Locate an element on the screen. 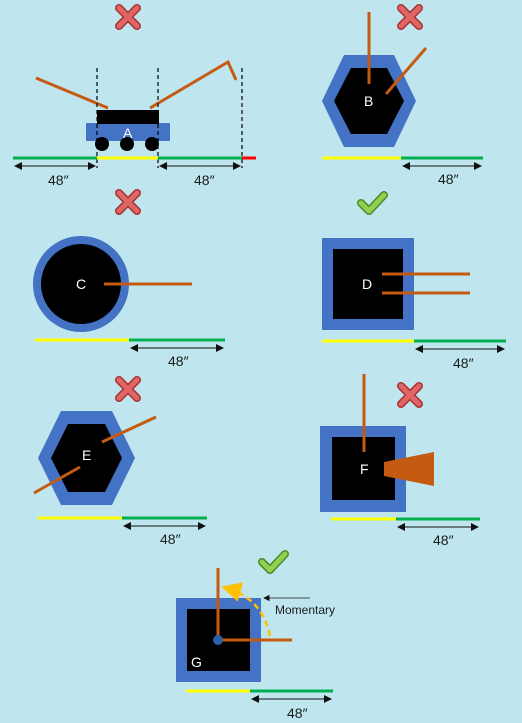 This screenshot has width=522, height=723. equipment-label: B is located at coordinates (368, 101).